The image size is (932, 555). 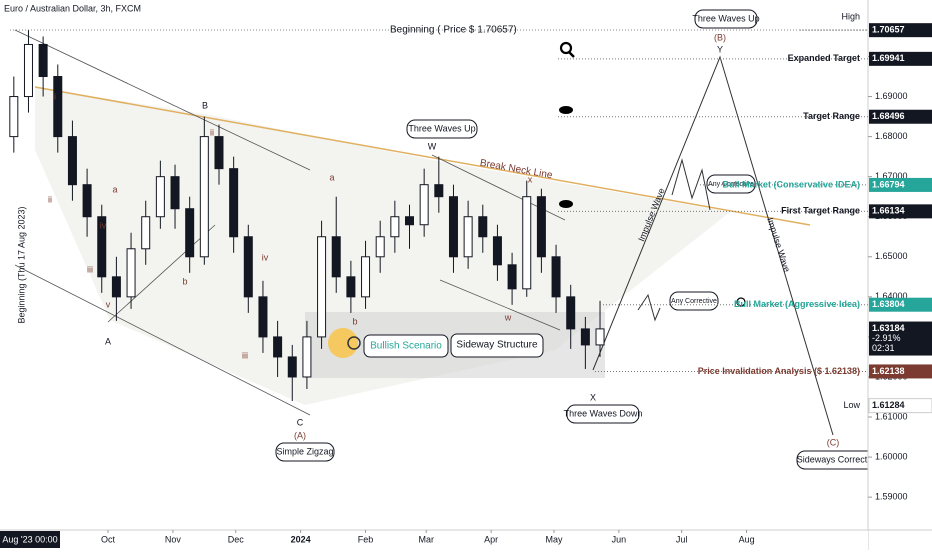 I want to click on cursor-date: Aug '23 00:00, so click(x=29, y=539).